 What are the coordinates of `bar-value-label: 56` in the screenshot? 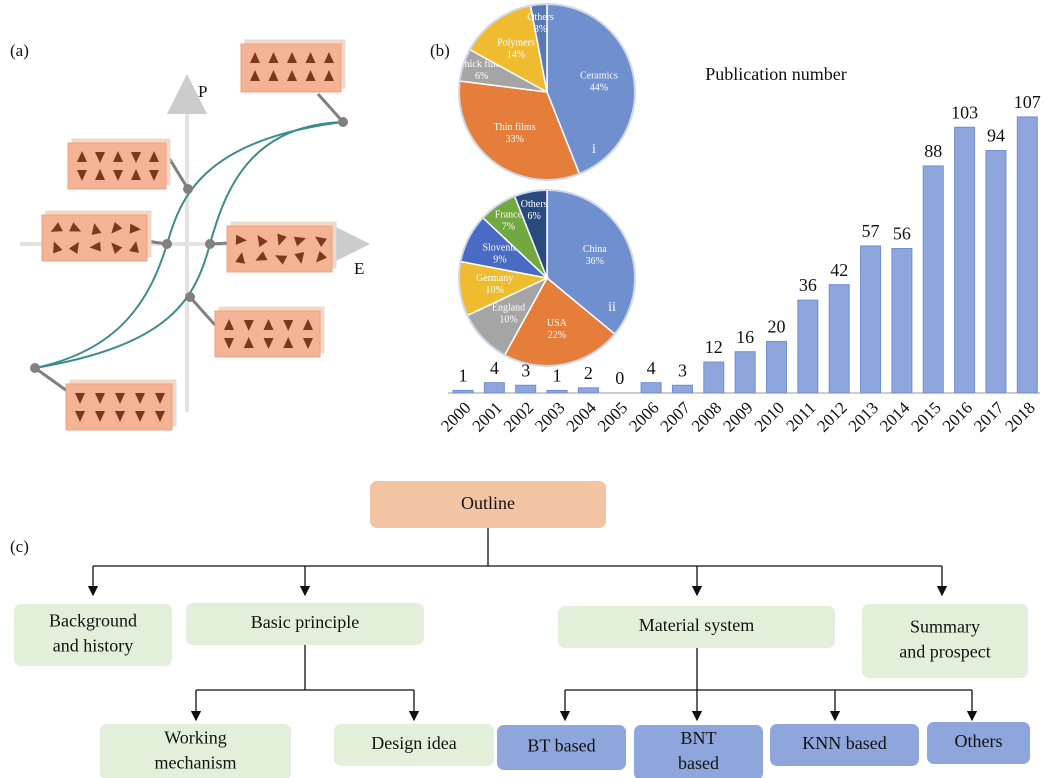 It's located at (902, 234).